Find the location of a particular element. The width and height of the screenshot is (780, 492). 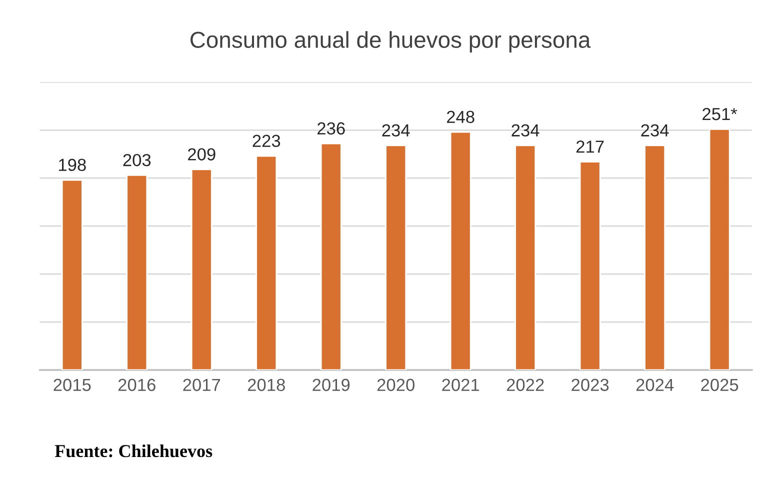

x-tick-label: 2017 is located at coordinates (201, 385).